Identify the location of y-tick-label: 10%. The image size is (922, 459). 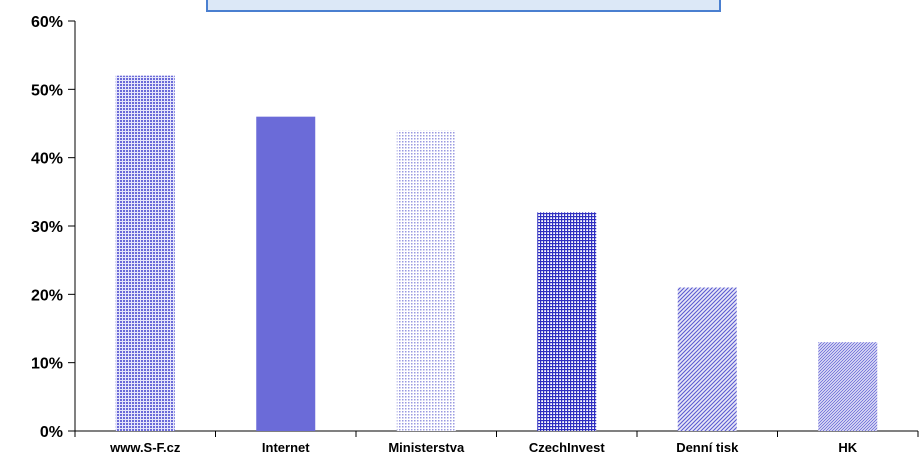
(47, 364).